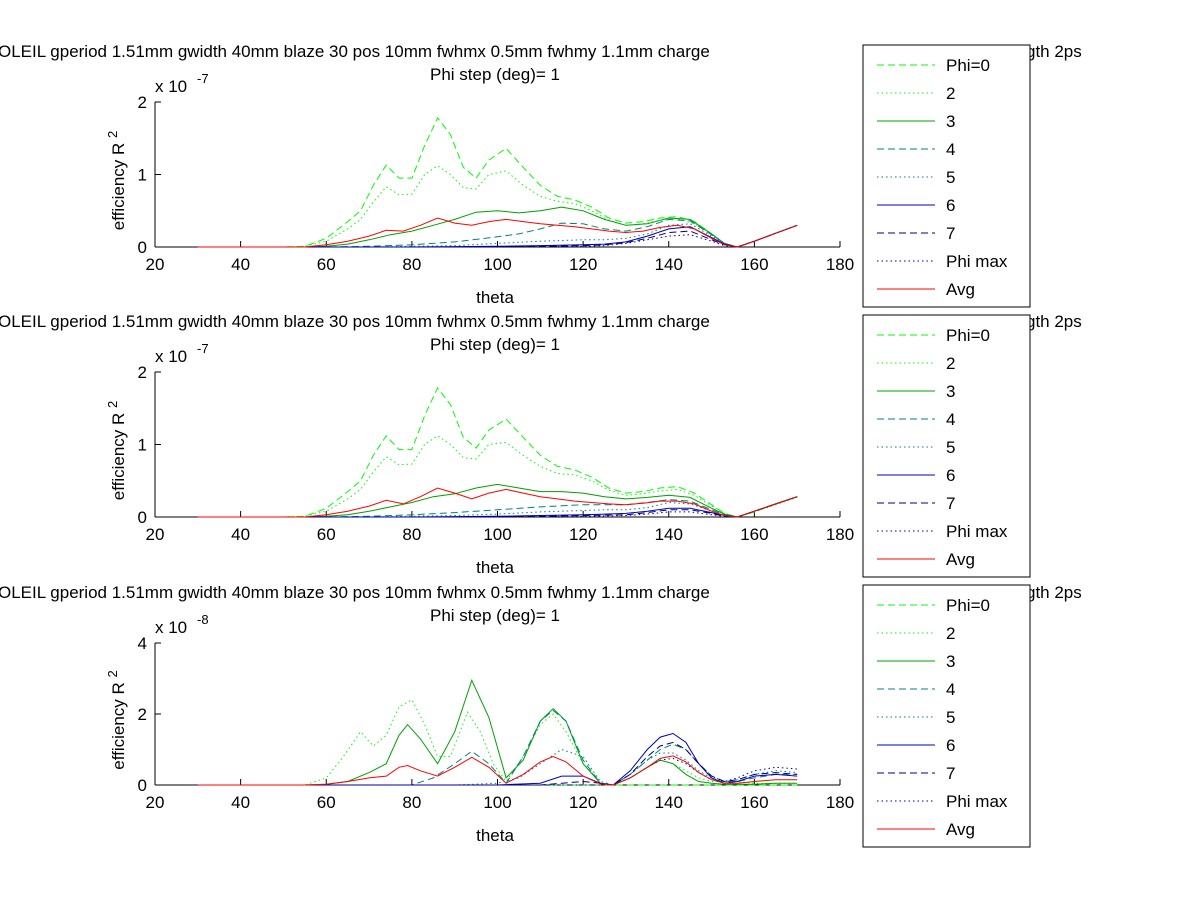 The width and height of the screenshot is (1200, 901). I want to click on legend-label: Avg, so click(960, 559).